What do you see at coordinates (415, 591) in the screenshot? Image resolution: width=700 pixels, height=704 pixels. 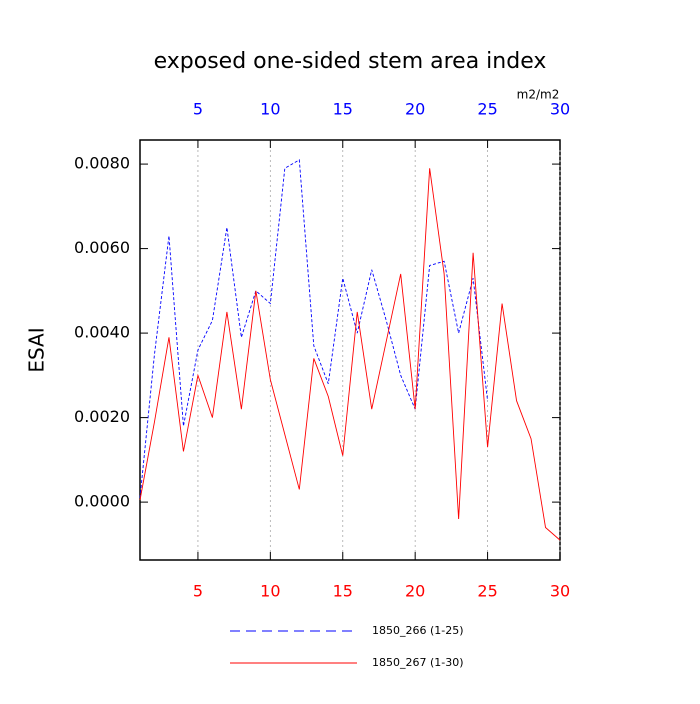 I see `x-tick-label: 20` at bounding box center [415, 591].